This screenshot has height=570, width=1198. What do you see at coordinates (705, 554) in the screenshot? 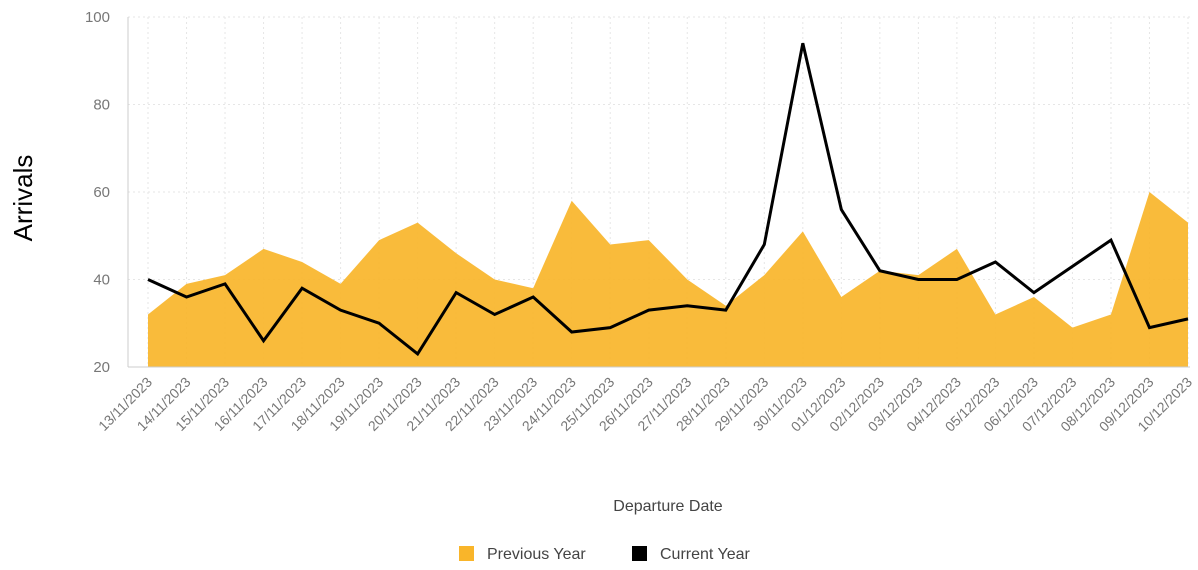
I see `legend-label-current-year: Current Year` at bounding box center [705, 554].